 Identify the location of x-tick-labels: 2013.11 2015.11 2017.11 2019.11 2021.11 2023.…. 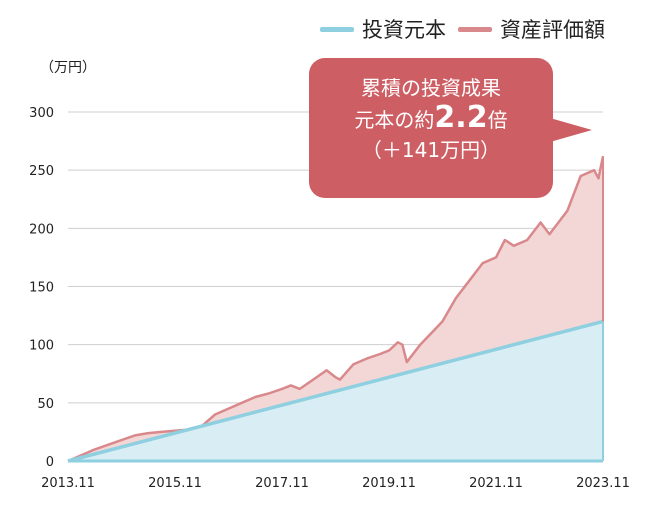
(335, 483).